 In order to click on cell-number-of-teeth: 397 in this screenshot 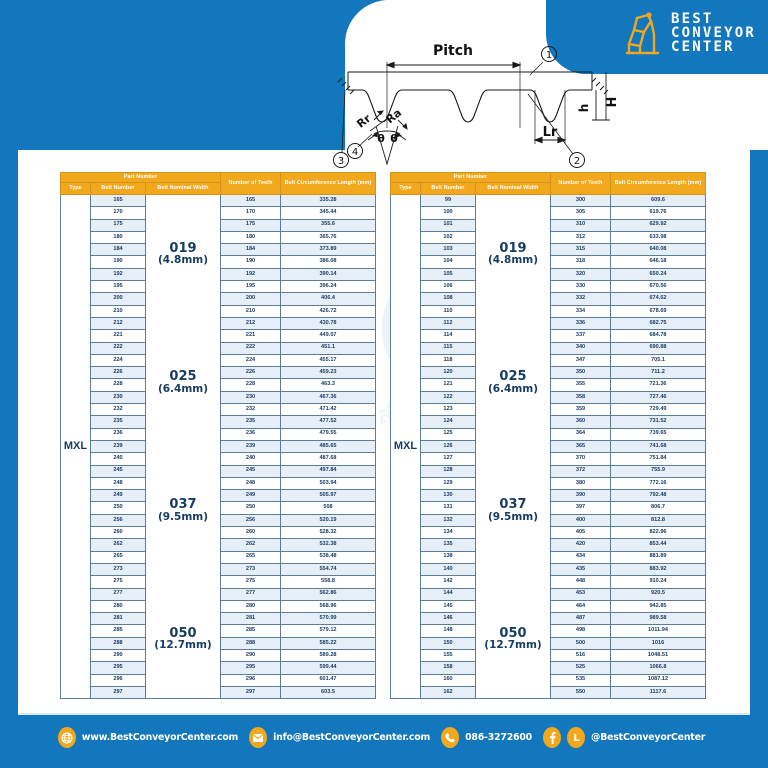, I will do `click(580, 508)`.